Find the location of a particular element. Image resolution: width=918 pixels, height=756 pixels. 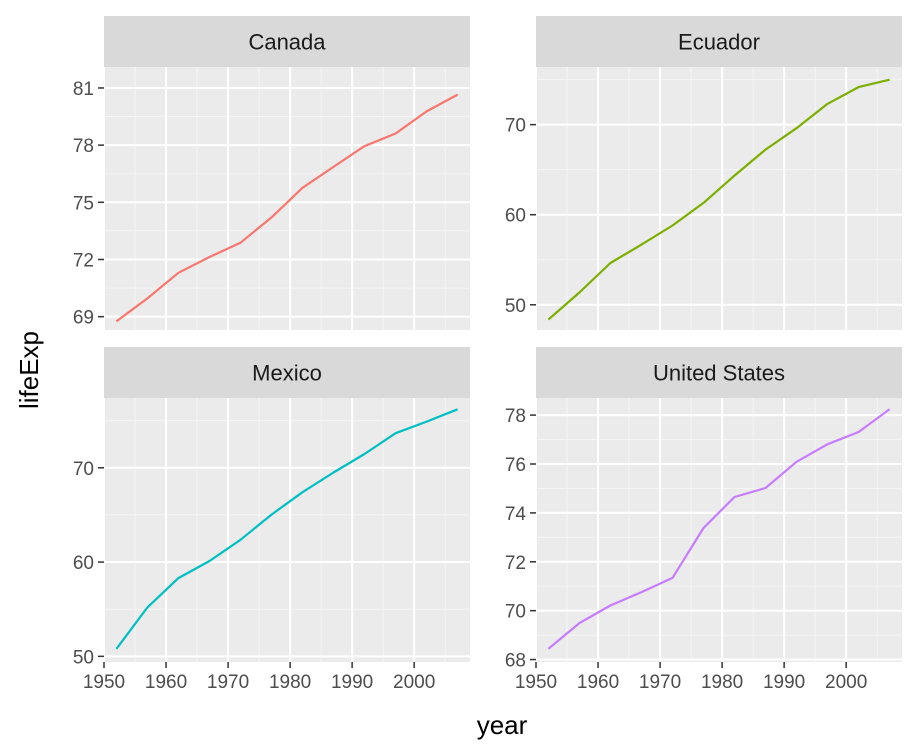

strip-label-mexico: Mexico is located at coordinates (287, 373).